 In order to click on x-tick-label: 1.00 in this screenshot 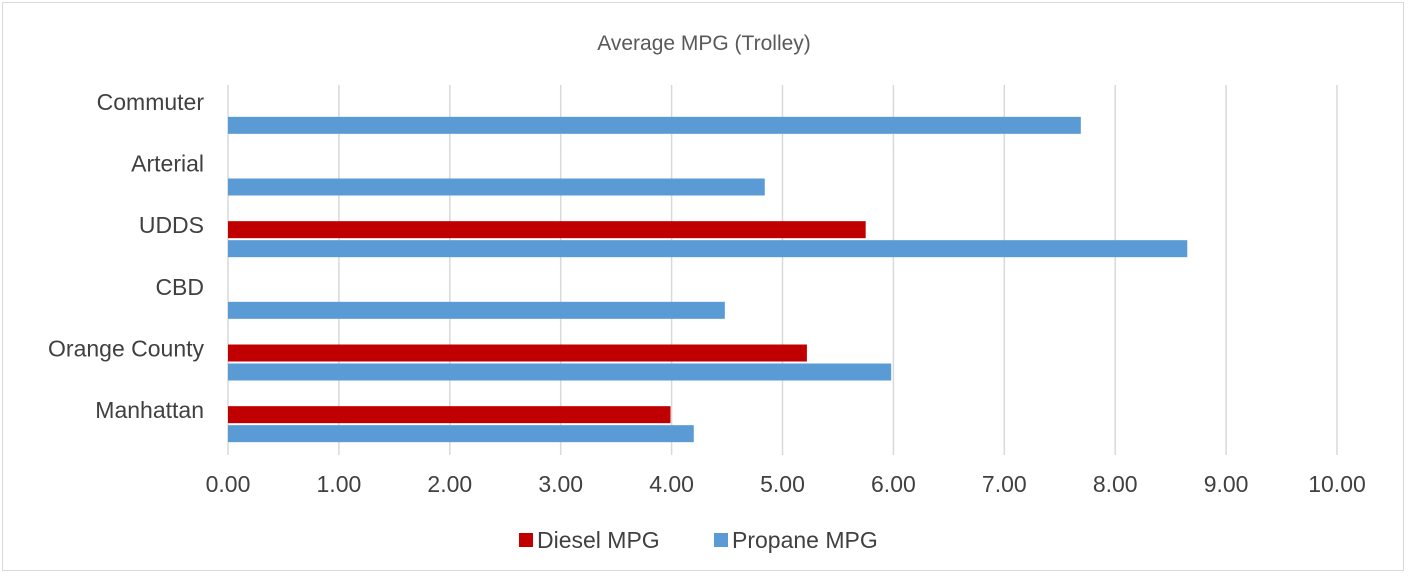, I will do `click(339, 484)`.